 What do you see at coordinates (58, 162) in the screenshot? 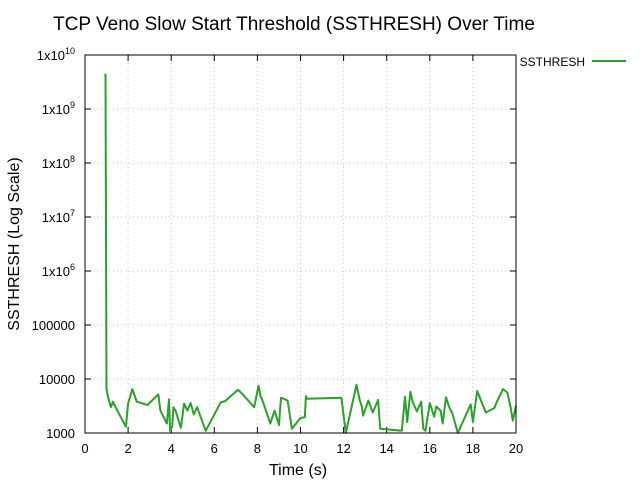
I see `y-tick-label: 1x10⁸` at bounding box center [58, 162].